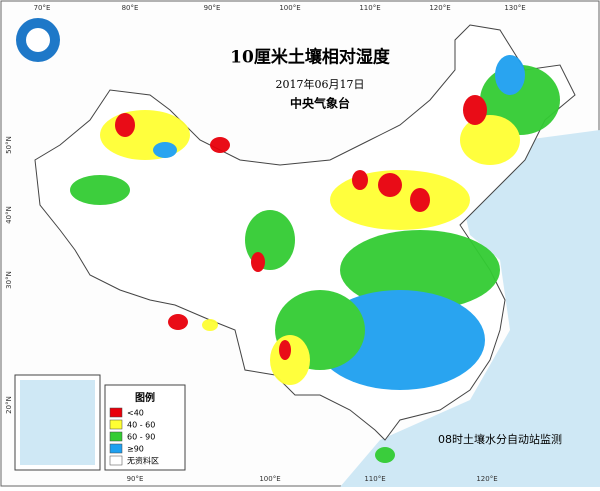 This screenshot has width=600, height=491. What do you see at coordinates (135, 449) in the screenshot?
I see `legend-label: ≥90` at bounding box center [135, 449].